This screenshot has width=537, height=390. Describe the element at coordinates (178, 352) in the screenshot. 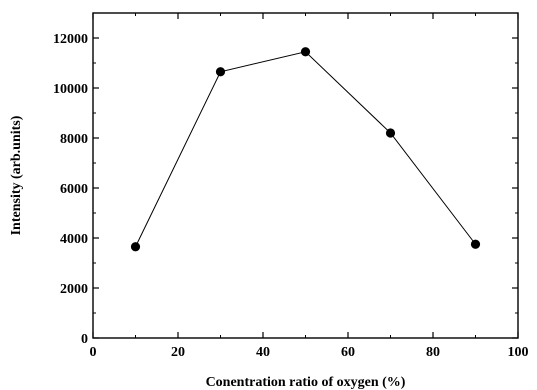

I see `x-tick-label: 20` at that location.